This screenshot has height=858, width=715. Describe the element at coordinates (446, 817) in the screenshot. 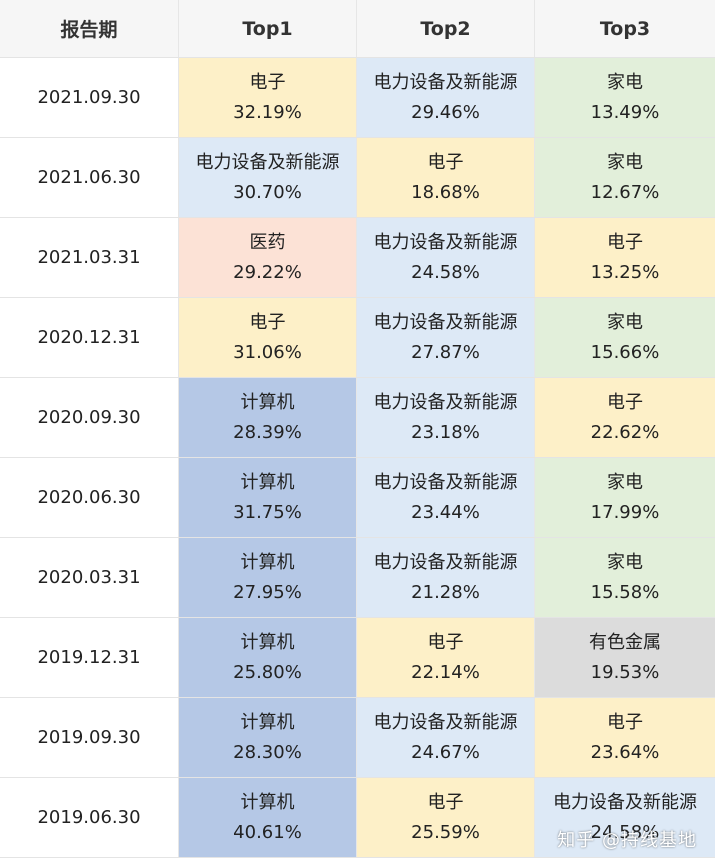

I see `top2-cell: 电子 25.59%` at that location.